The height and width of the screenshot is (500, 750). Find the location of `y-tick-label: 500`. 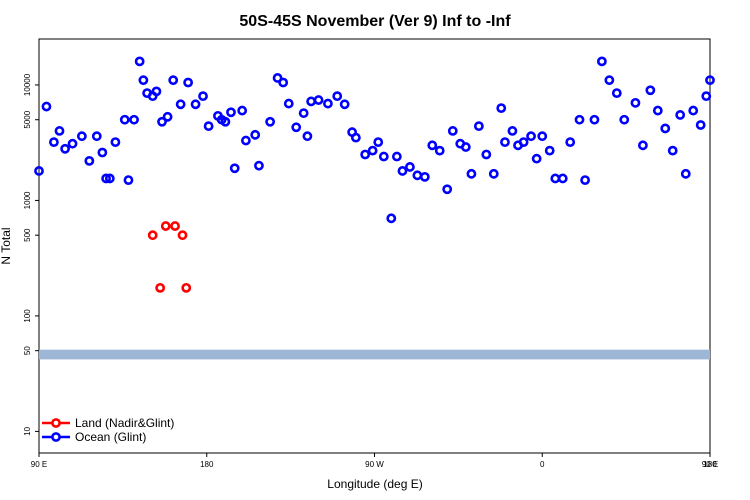

y-tick-label: 500 is located at coordinates (27, 235).